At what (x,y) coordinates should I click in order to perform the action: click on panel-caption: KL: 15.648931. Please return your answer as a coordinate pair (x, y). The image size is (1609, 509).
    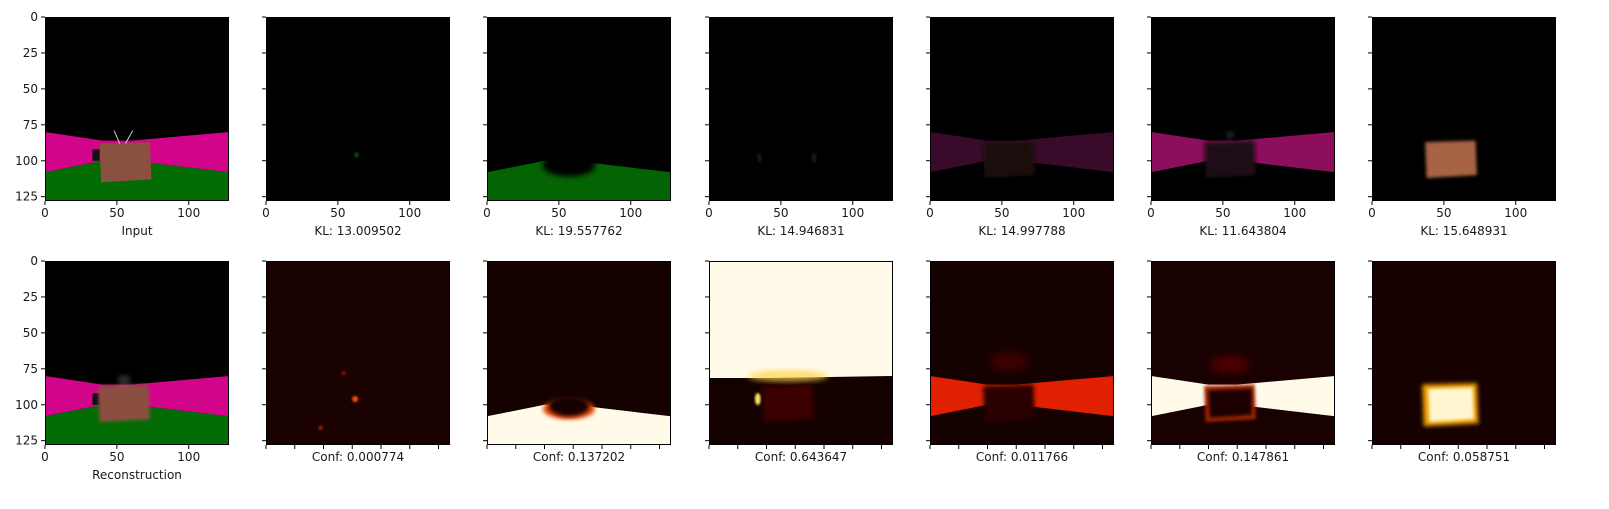
    Looking at the image, I should click on (1463, 231).